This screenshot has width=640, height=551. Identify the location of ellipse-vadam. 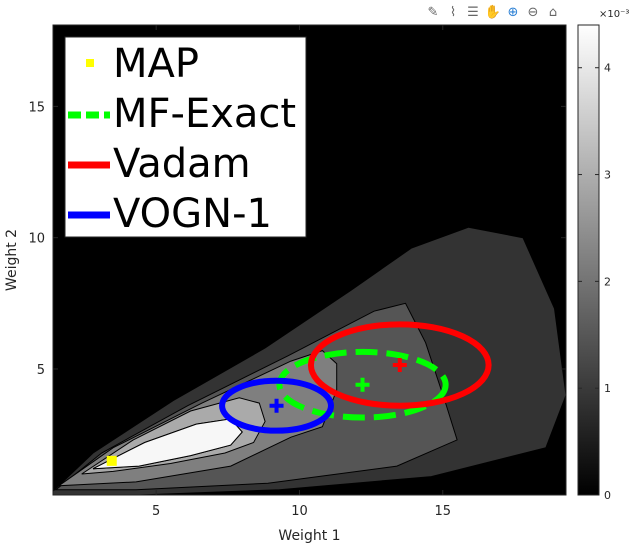
(399, 365).